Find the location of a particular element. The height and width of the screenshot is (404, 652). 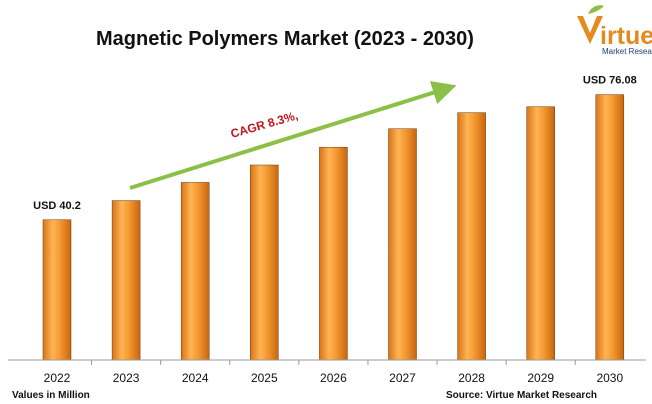

bar-2023 is located at coordinates (126, 280).